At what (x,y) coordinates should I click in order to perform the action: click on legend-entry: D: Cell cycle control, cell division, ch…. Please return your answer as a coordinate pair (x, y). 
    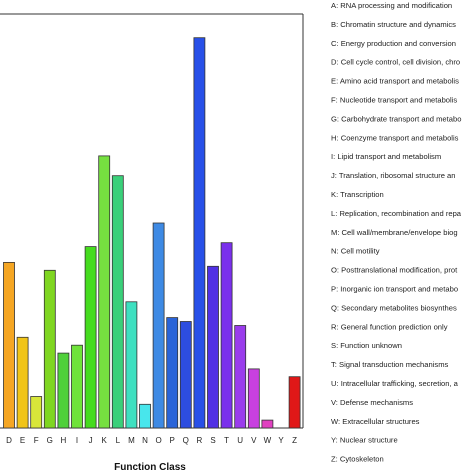
    Looking at the image, I should click on (395, 62).